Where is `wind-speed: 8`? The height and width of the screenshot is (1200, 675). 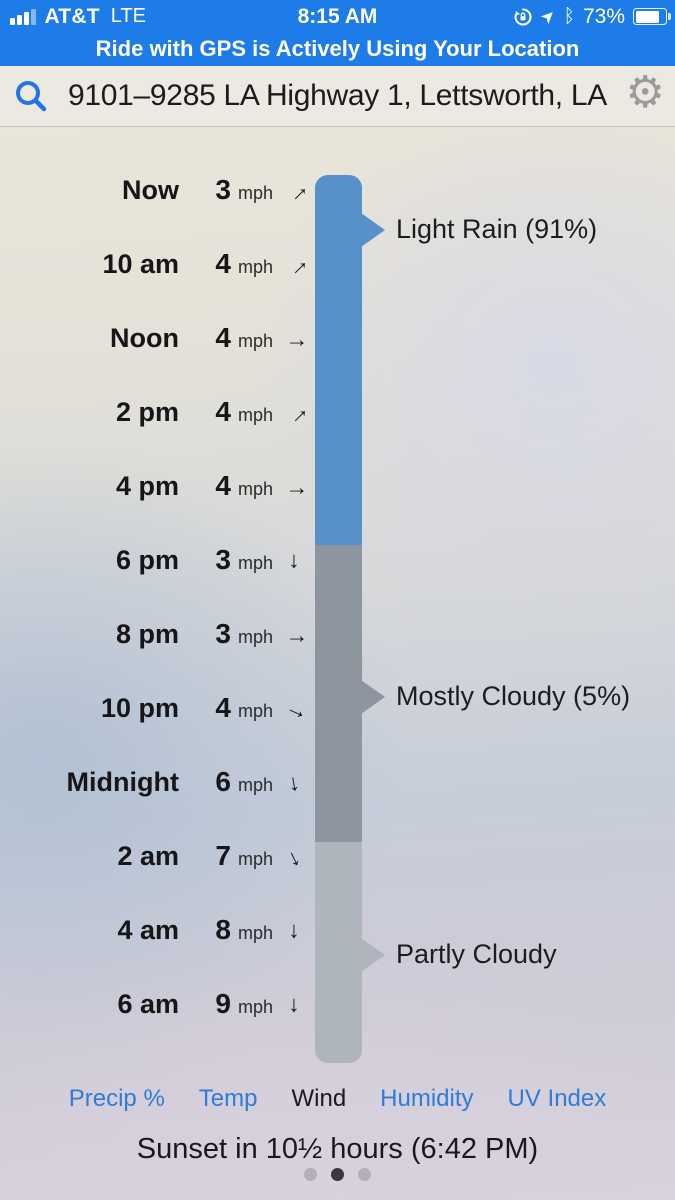 wind-speed: 8 is located at coordinates (223, 929).